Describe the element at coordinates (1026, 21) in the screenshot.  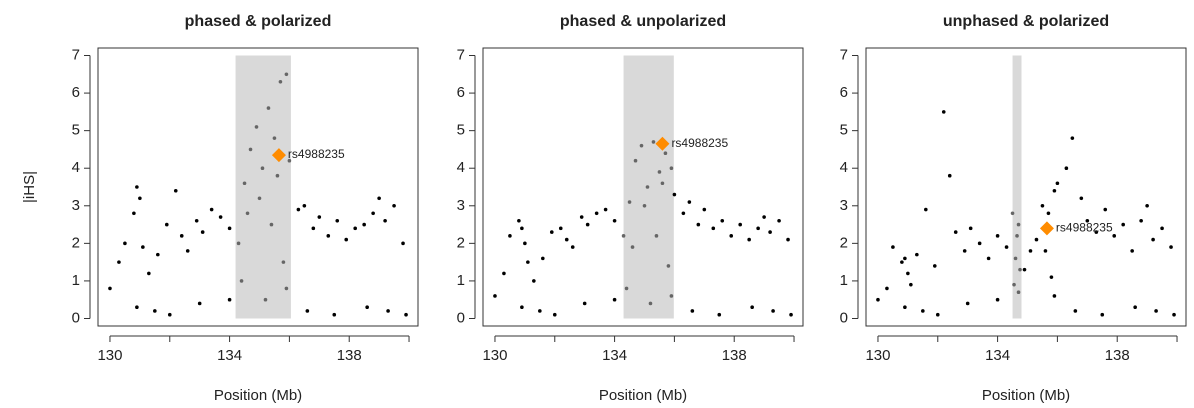
I see `panel-title: unphased & polarized` at that location.